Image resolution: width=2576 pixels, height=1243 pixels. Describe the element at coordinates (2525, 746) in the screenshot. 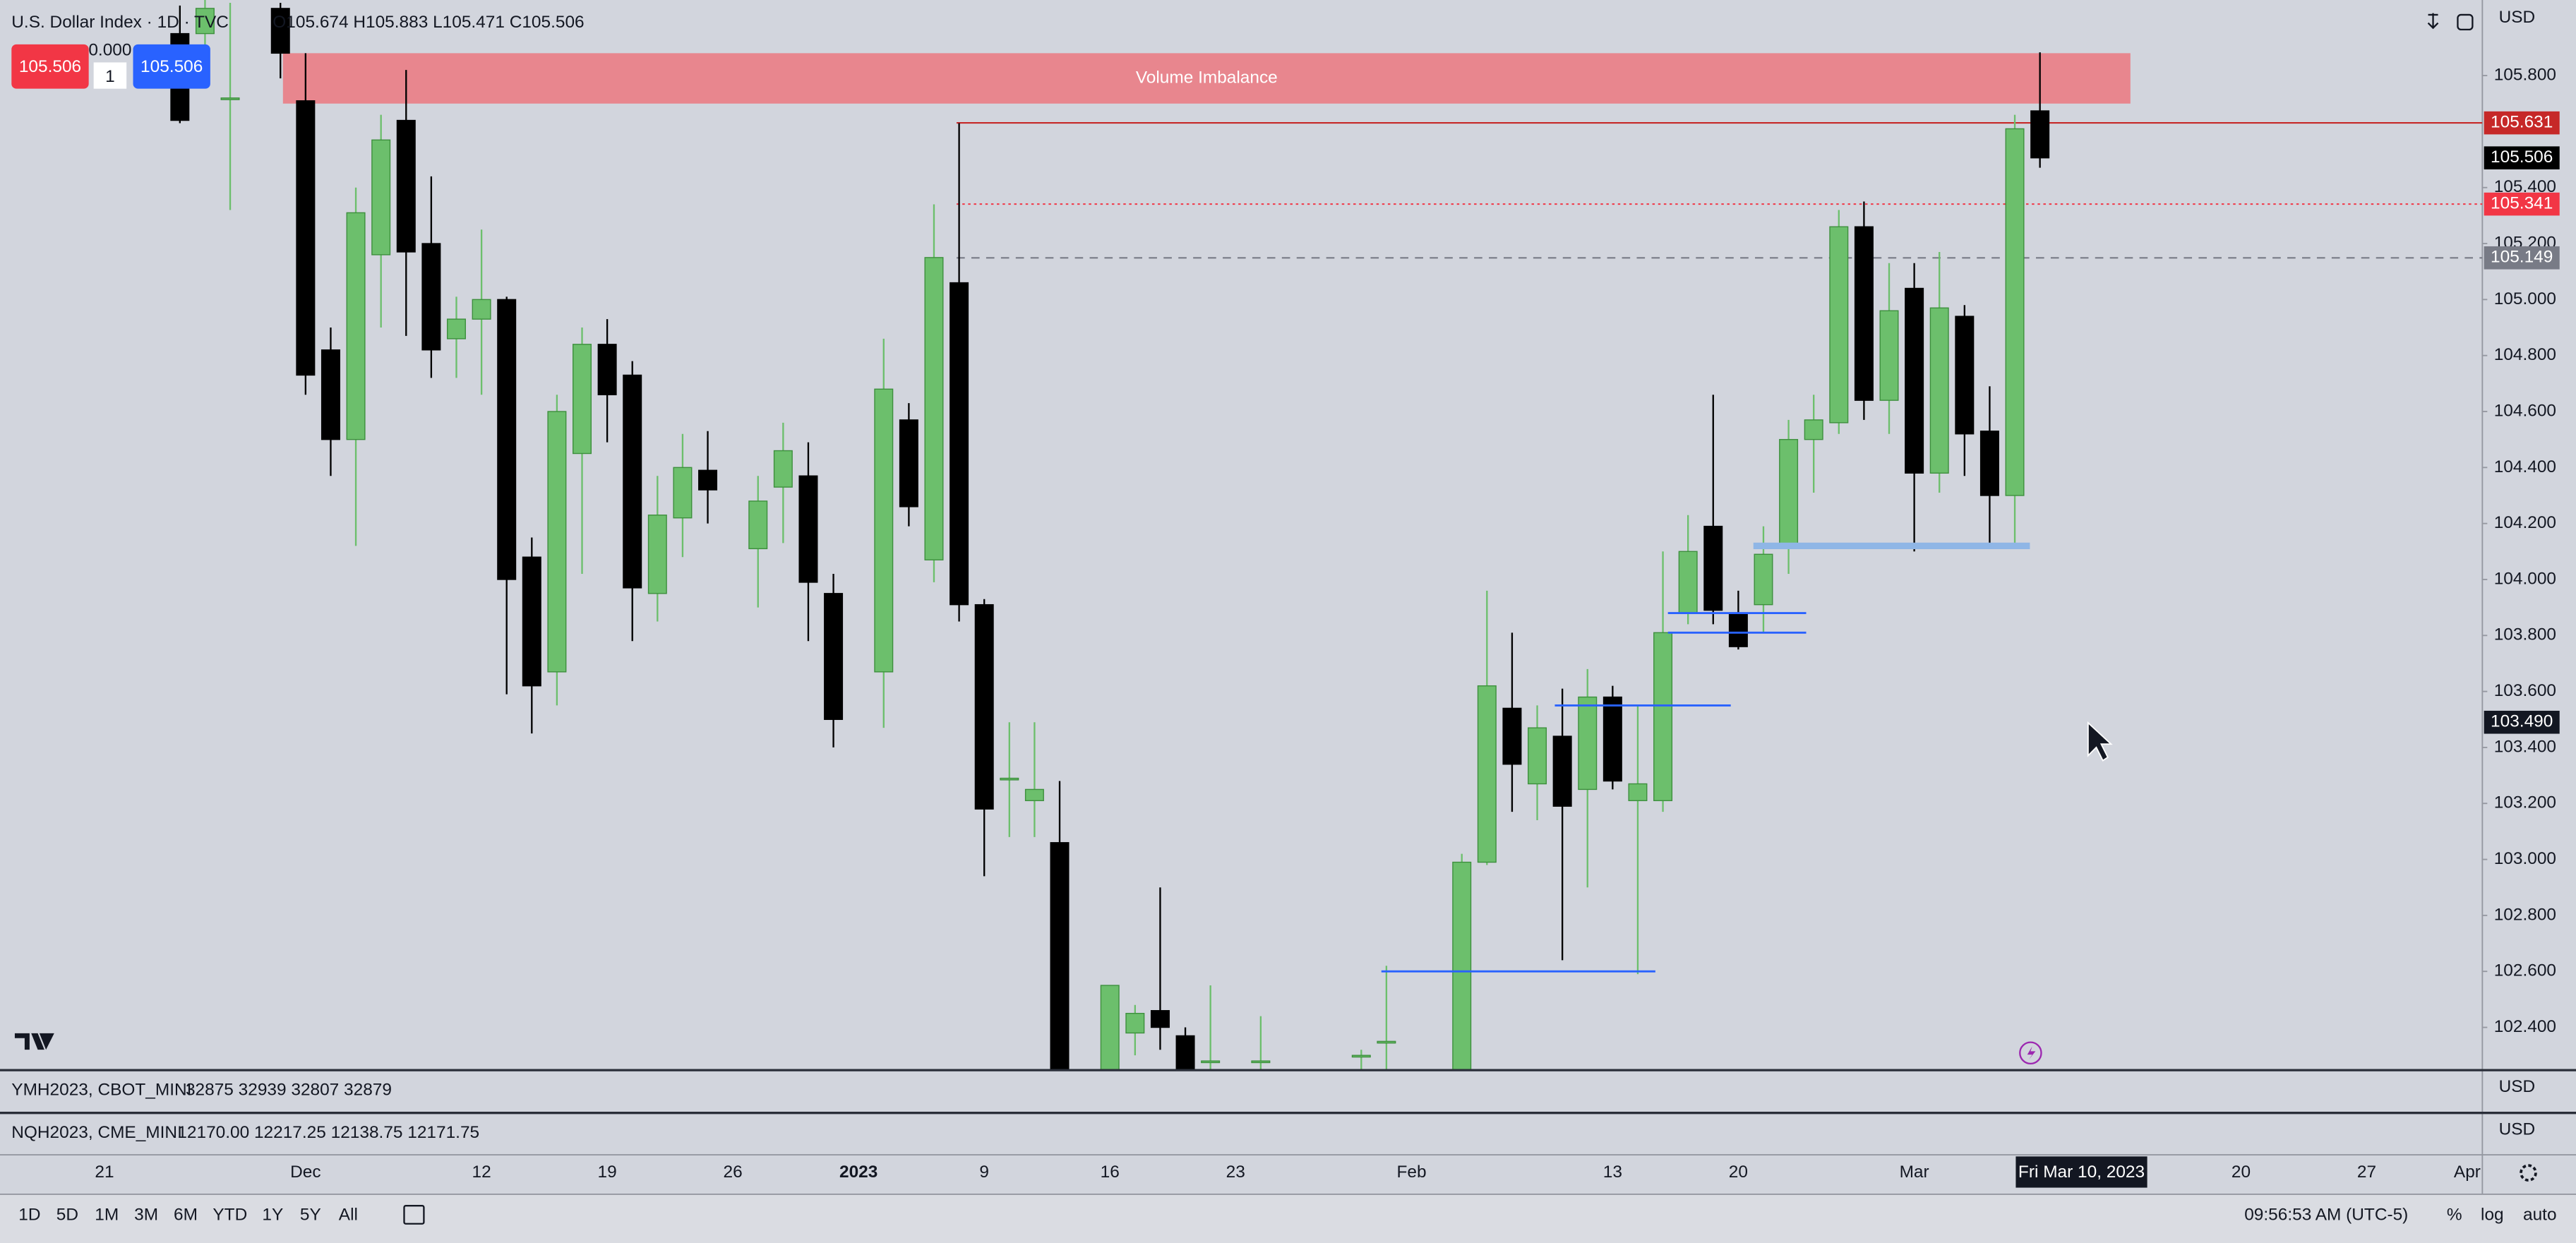

I see `y-tick-label: 103.400` at that location.